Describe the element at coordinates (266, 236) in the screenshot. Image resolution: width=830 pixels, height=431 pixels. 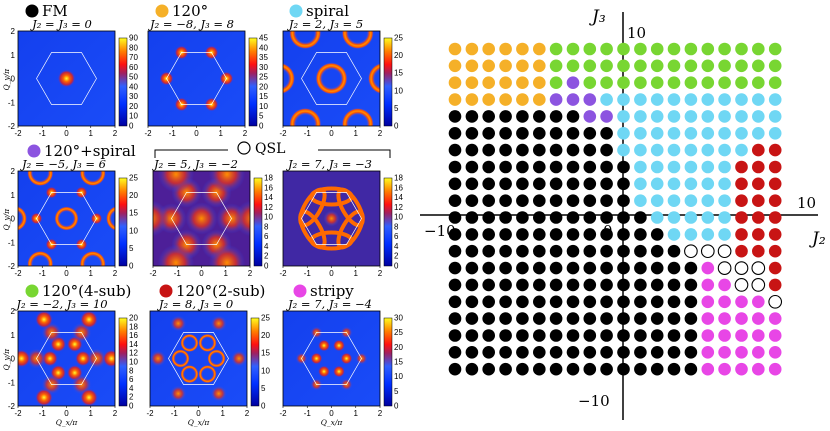
I see `colorbar-tick-label: 6` at that location.